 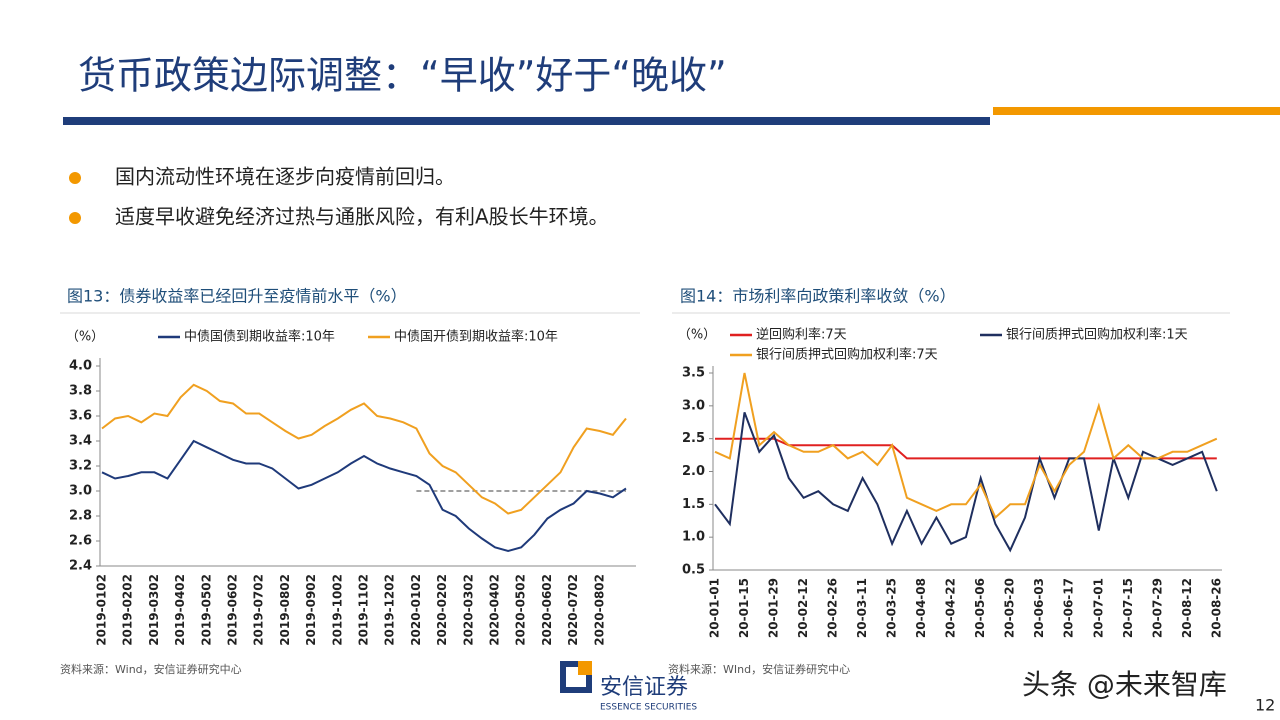 I want to click on x-tick-label: 2019-0502, so click(x=206, y=610).